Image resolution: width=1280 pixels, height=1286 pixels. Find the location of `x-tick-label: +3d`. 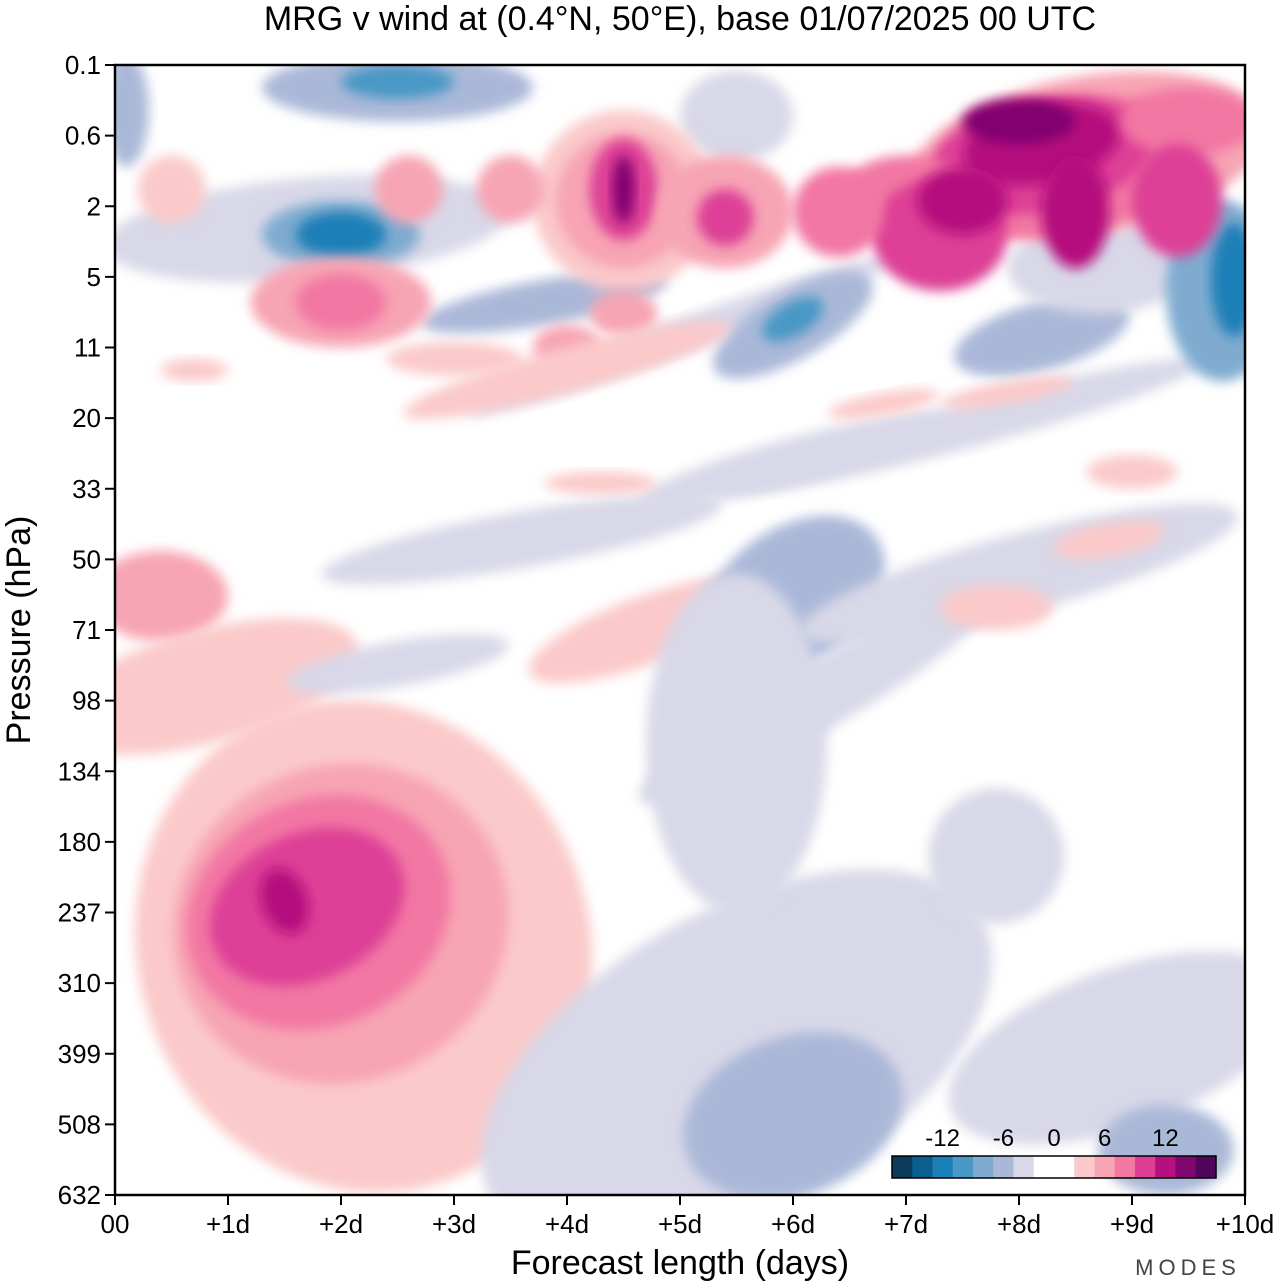

x-tick-label: +3d is located at coordinates (454, 1224).